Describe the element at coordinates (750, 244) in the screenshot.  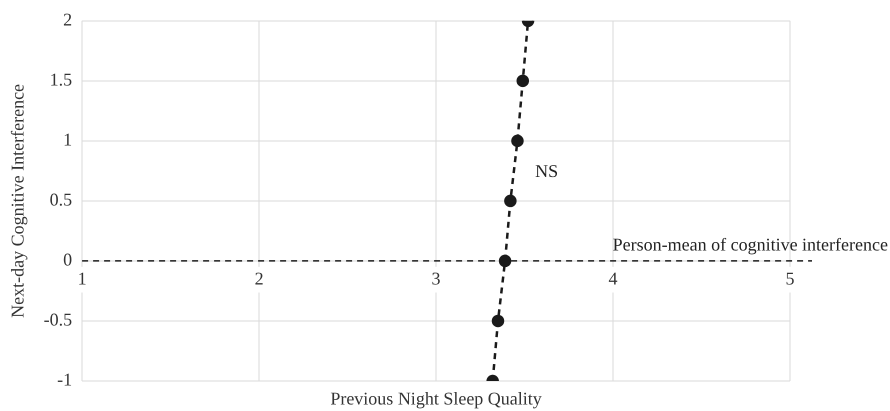
I see `ref-line-label: Person-mean of cognitive interference` at that location.